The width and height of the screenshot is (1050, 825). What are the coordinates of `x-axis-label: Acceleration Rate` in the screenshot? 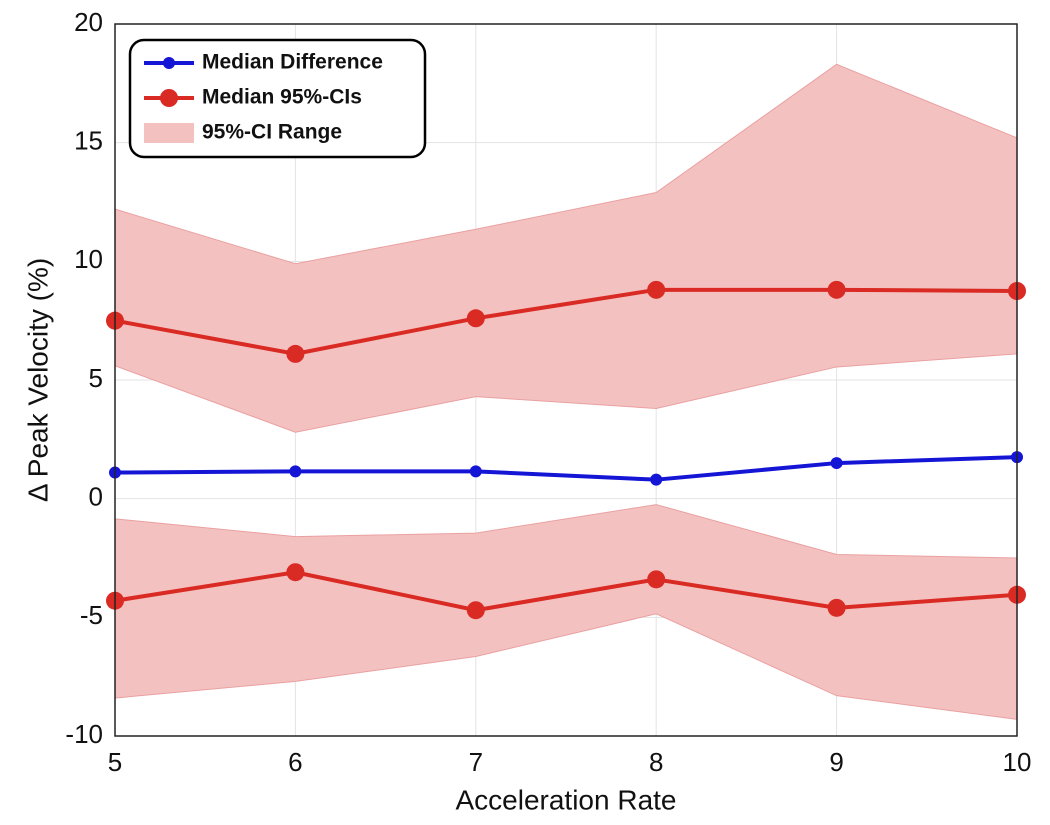 It's located at (565, 799).